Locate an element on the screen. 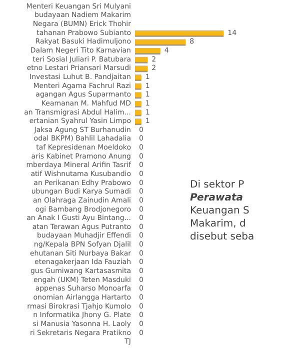 The height and width of the screenshot is (350, 300). annotation: Perawata is located at coordinates (217, 198).